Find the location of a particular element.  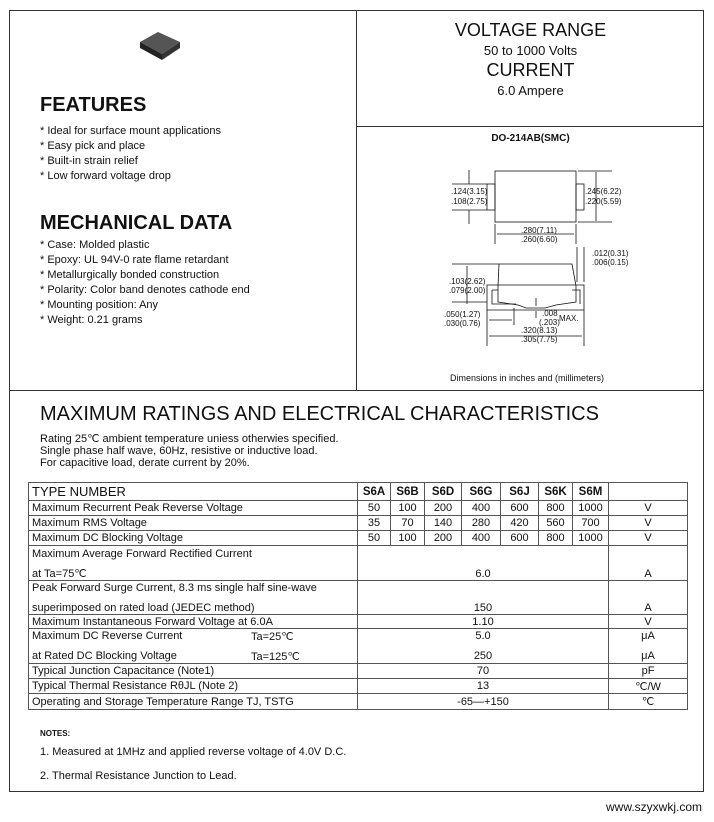

table-cell: 5.0 250 is located at coordinates (483, 646).